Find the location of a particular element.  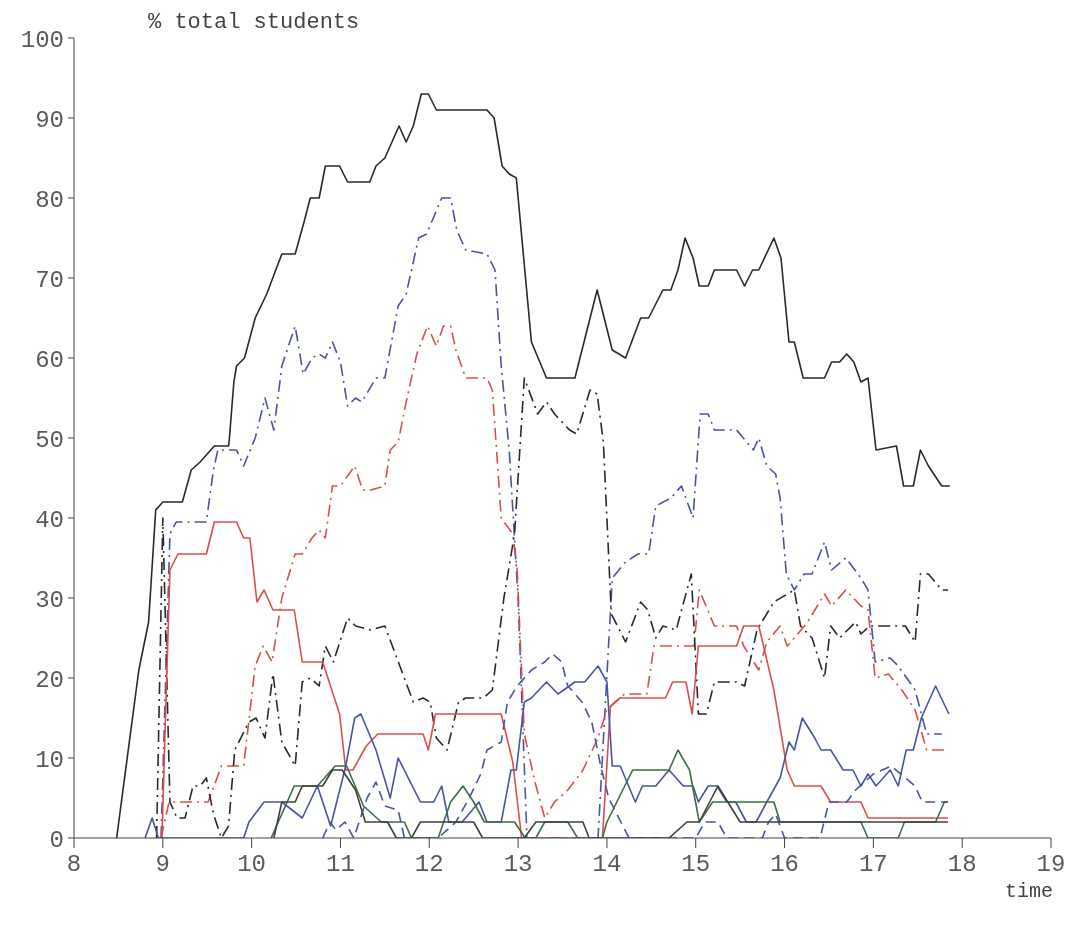

y-tick-label: 60 is located at coordinates (49, 360).